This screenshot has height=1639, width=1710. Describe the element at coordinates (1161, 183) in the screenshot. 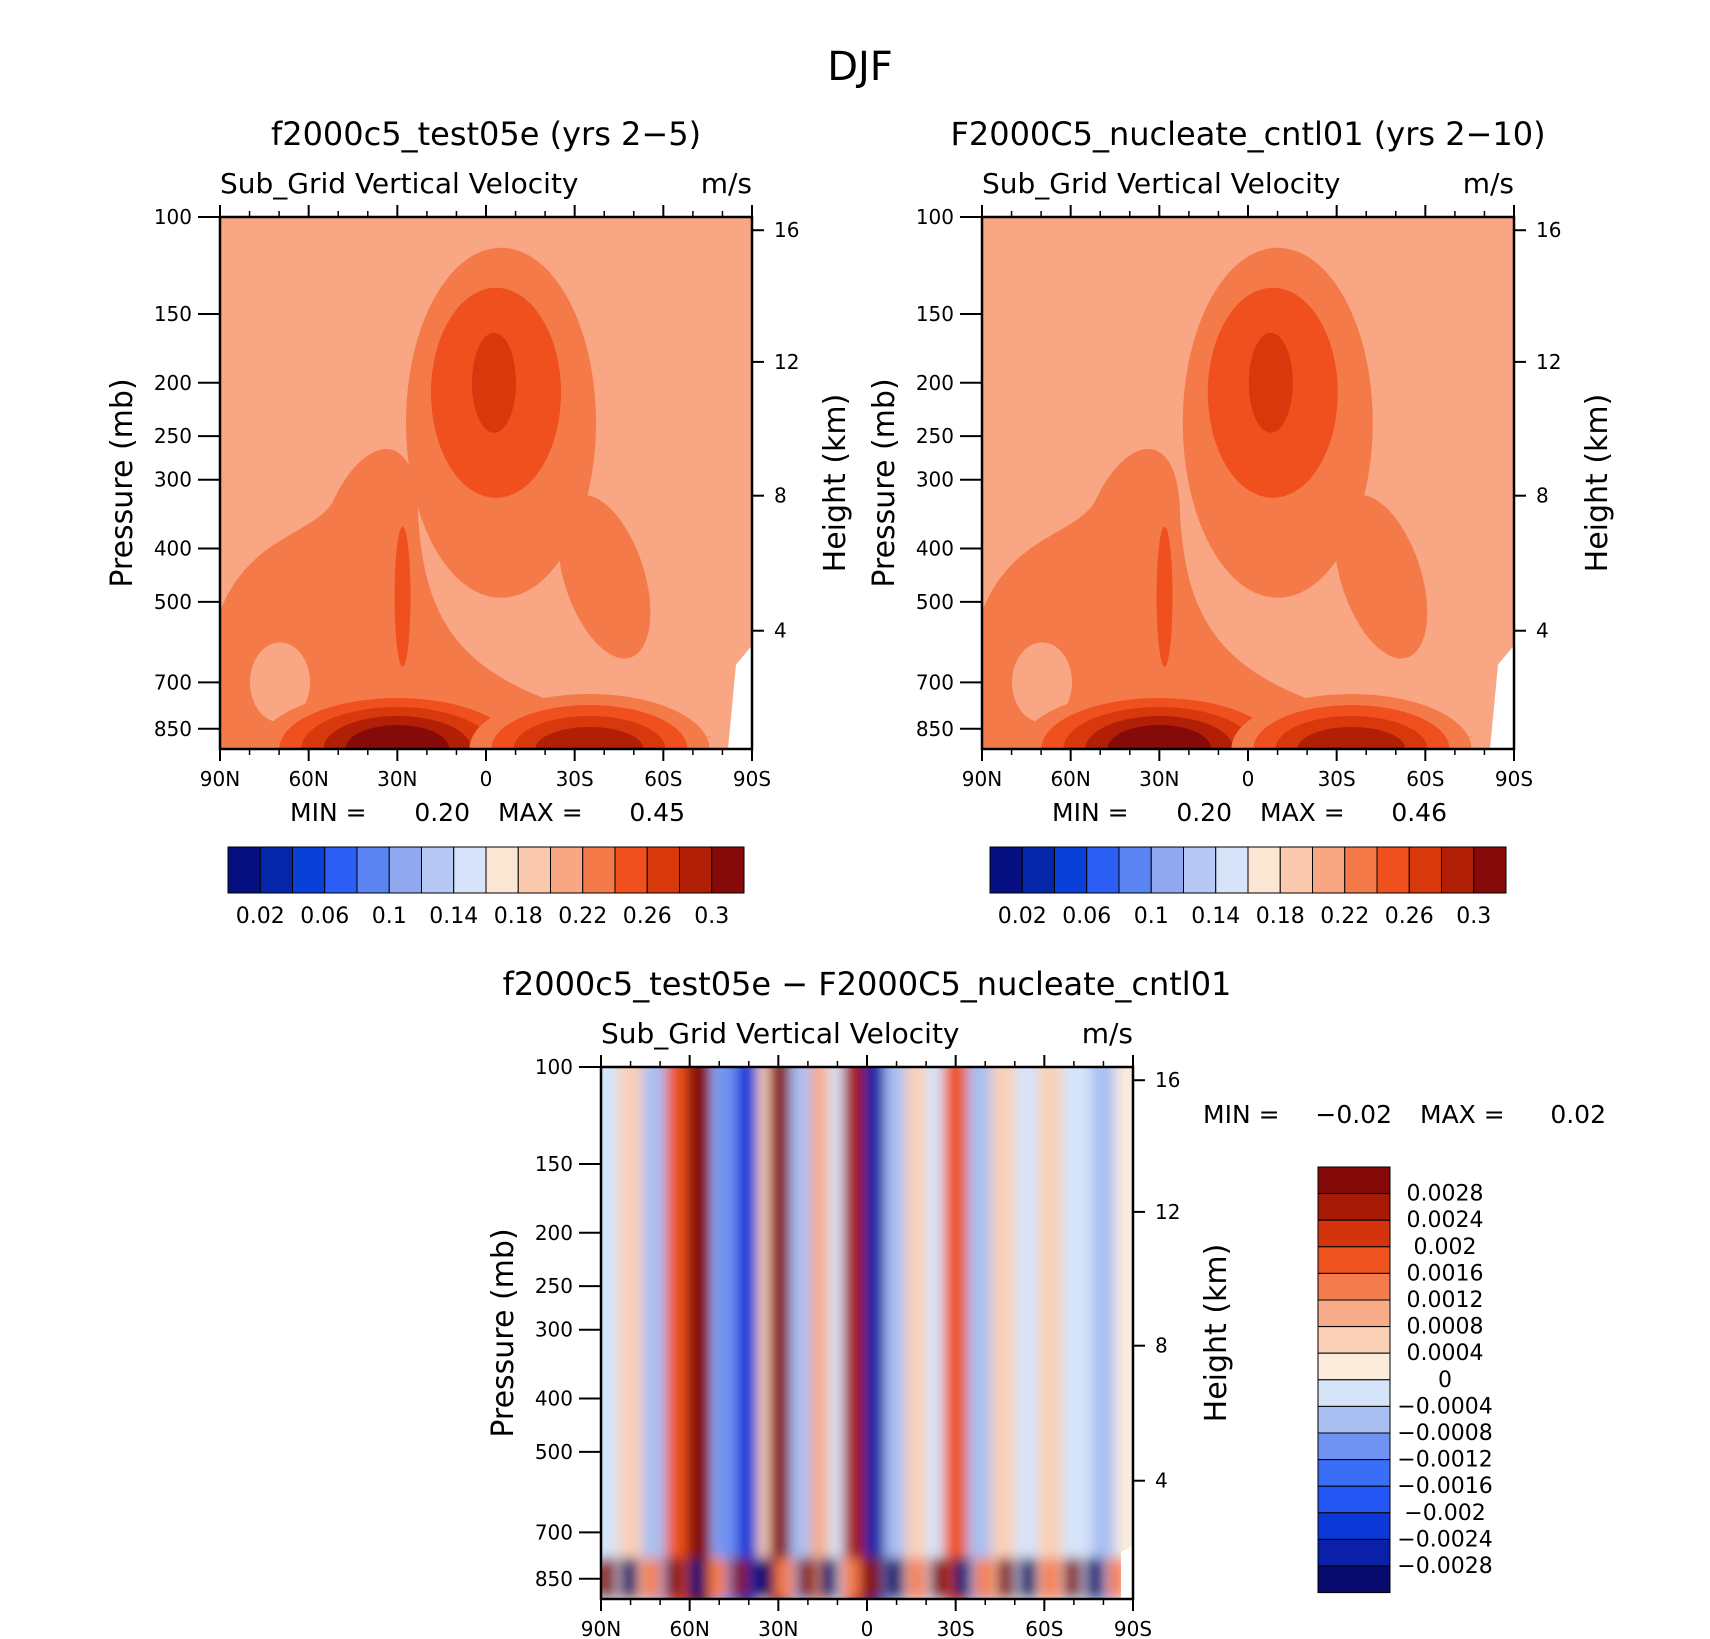

I see `panel-subtitle: Sub_Grid Vertical Velocity` at that location.